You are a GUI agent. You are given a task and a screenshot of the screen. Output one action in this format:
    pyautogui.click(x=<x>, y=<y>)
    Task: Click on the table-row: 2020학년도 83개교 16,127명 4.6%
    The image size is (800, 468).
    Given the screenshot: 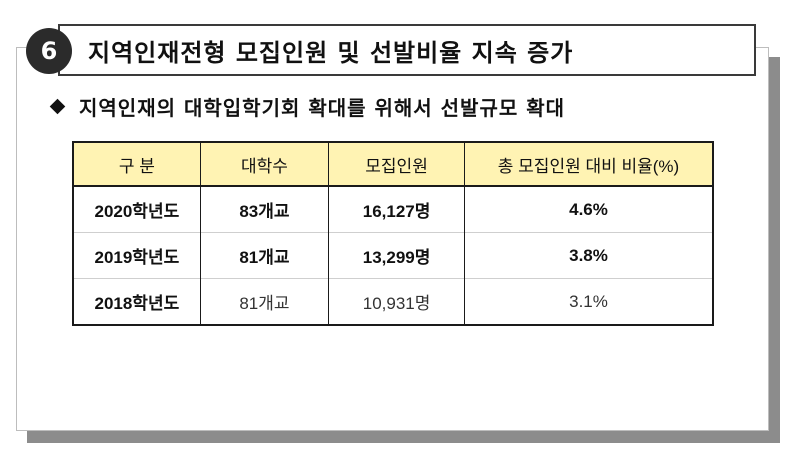 What is the action you would take?
    pyautogui.click(x=393, y=209)
    